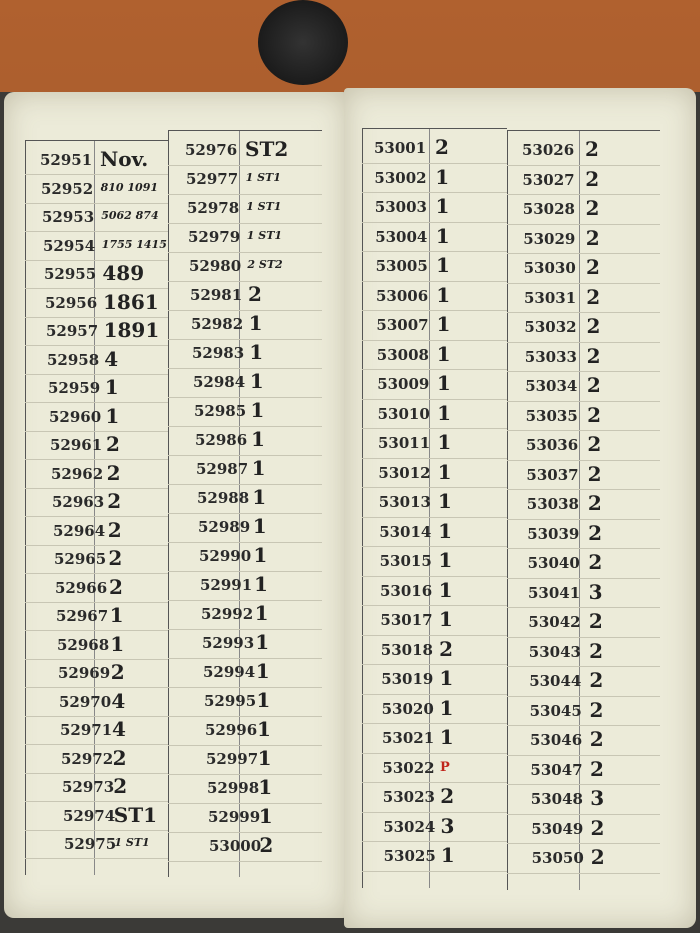  Describe the element at coordinates (401, 266) in the screenshot. I see `entry-number: 53005` at that location.